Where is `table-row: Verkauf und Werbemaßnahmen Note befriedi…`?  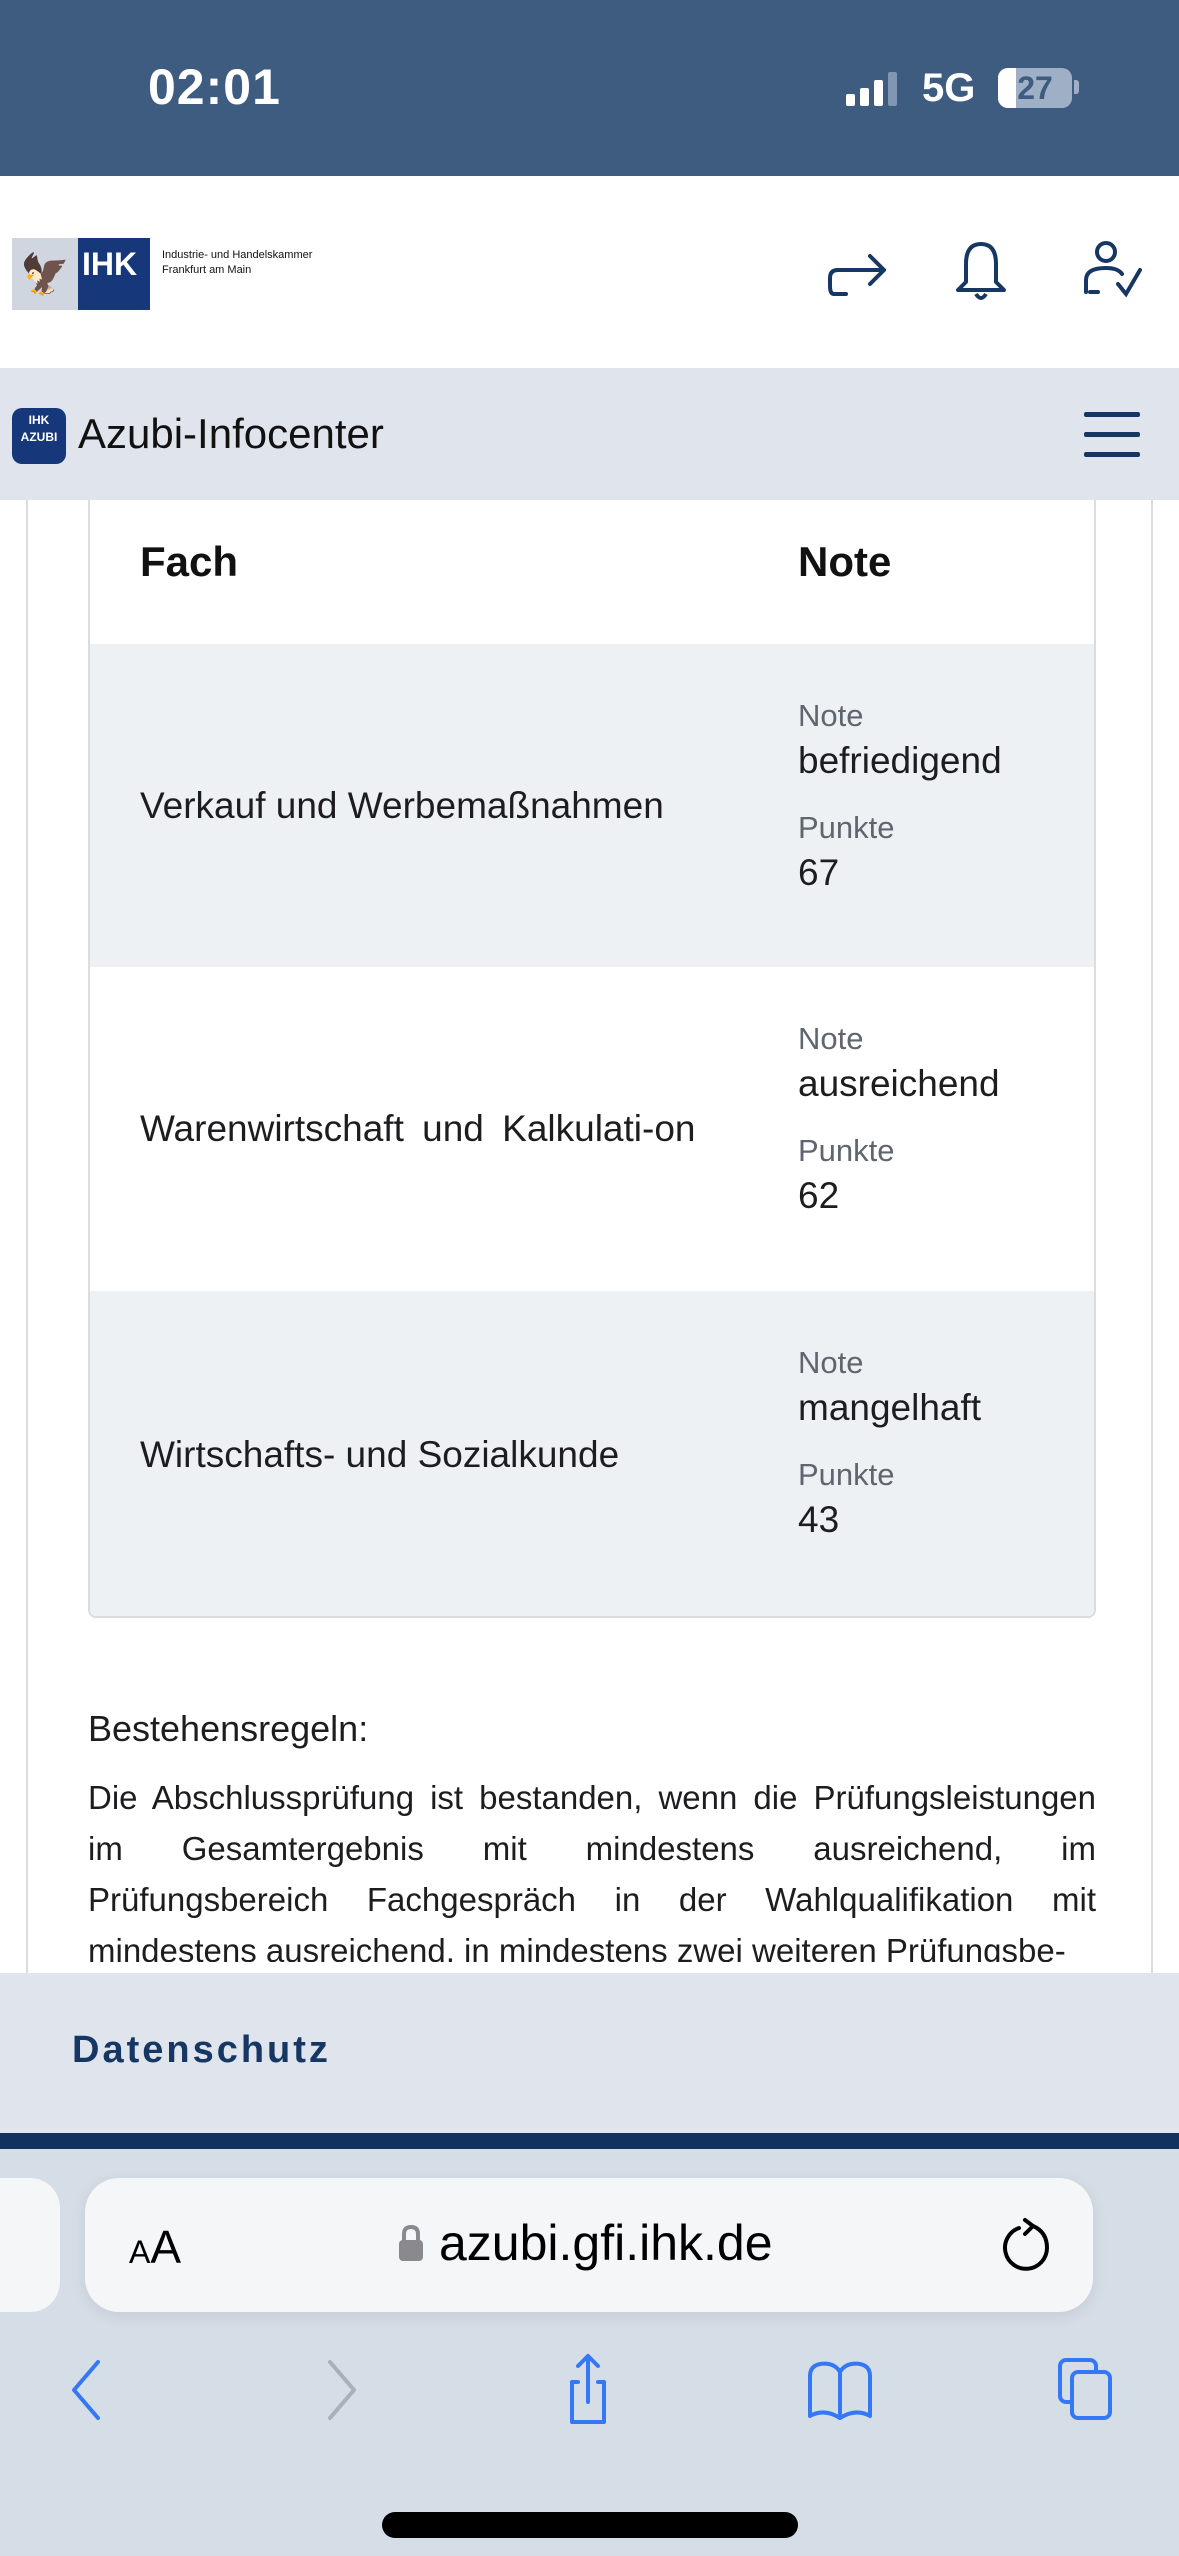
table-row: Verkauf und Werbemaßnahmen Note befriedi… is located at coordinates (592, 805).